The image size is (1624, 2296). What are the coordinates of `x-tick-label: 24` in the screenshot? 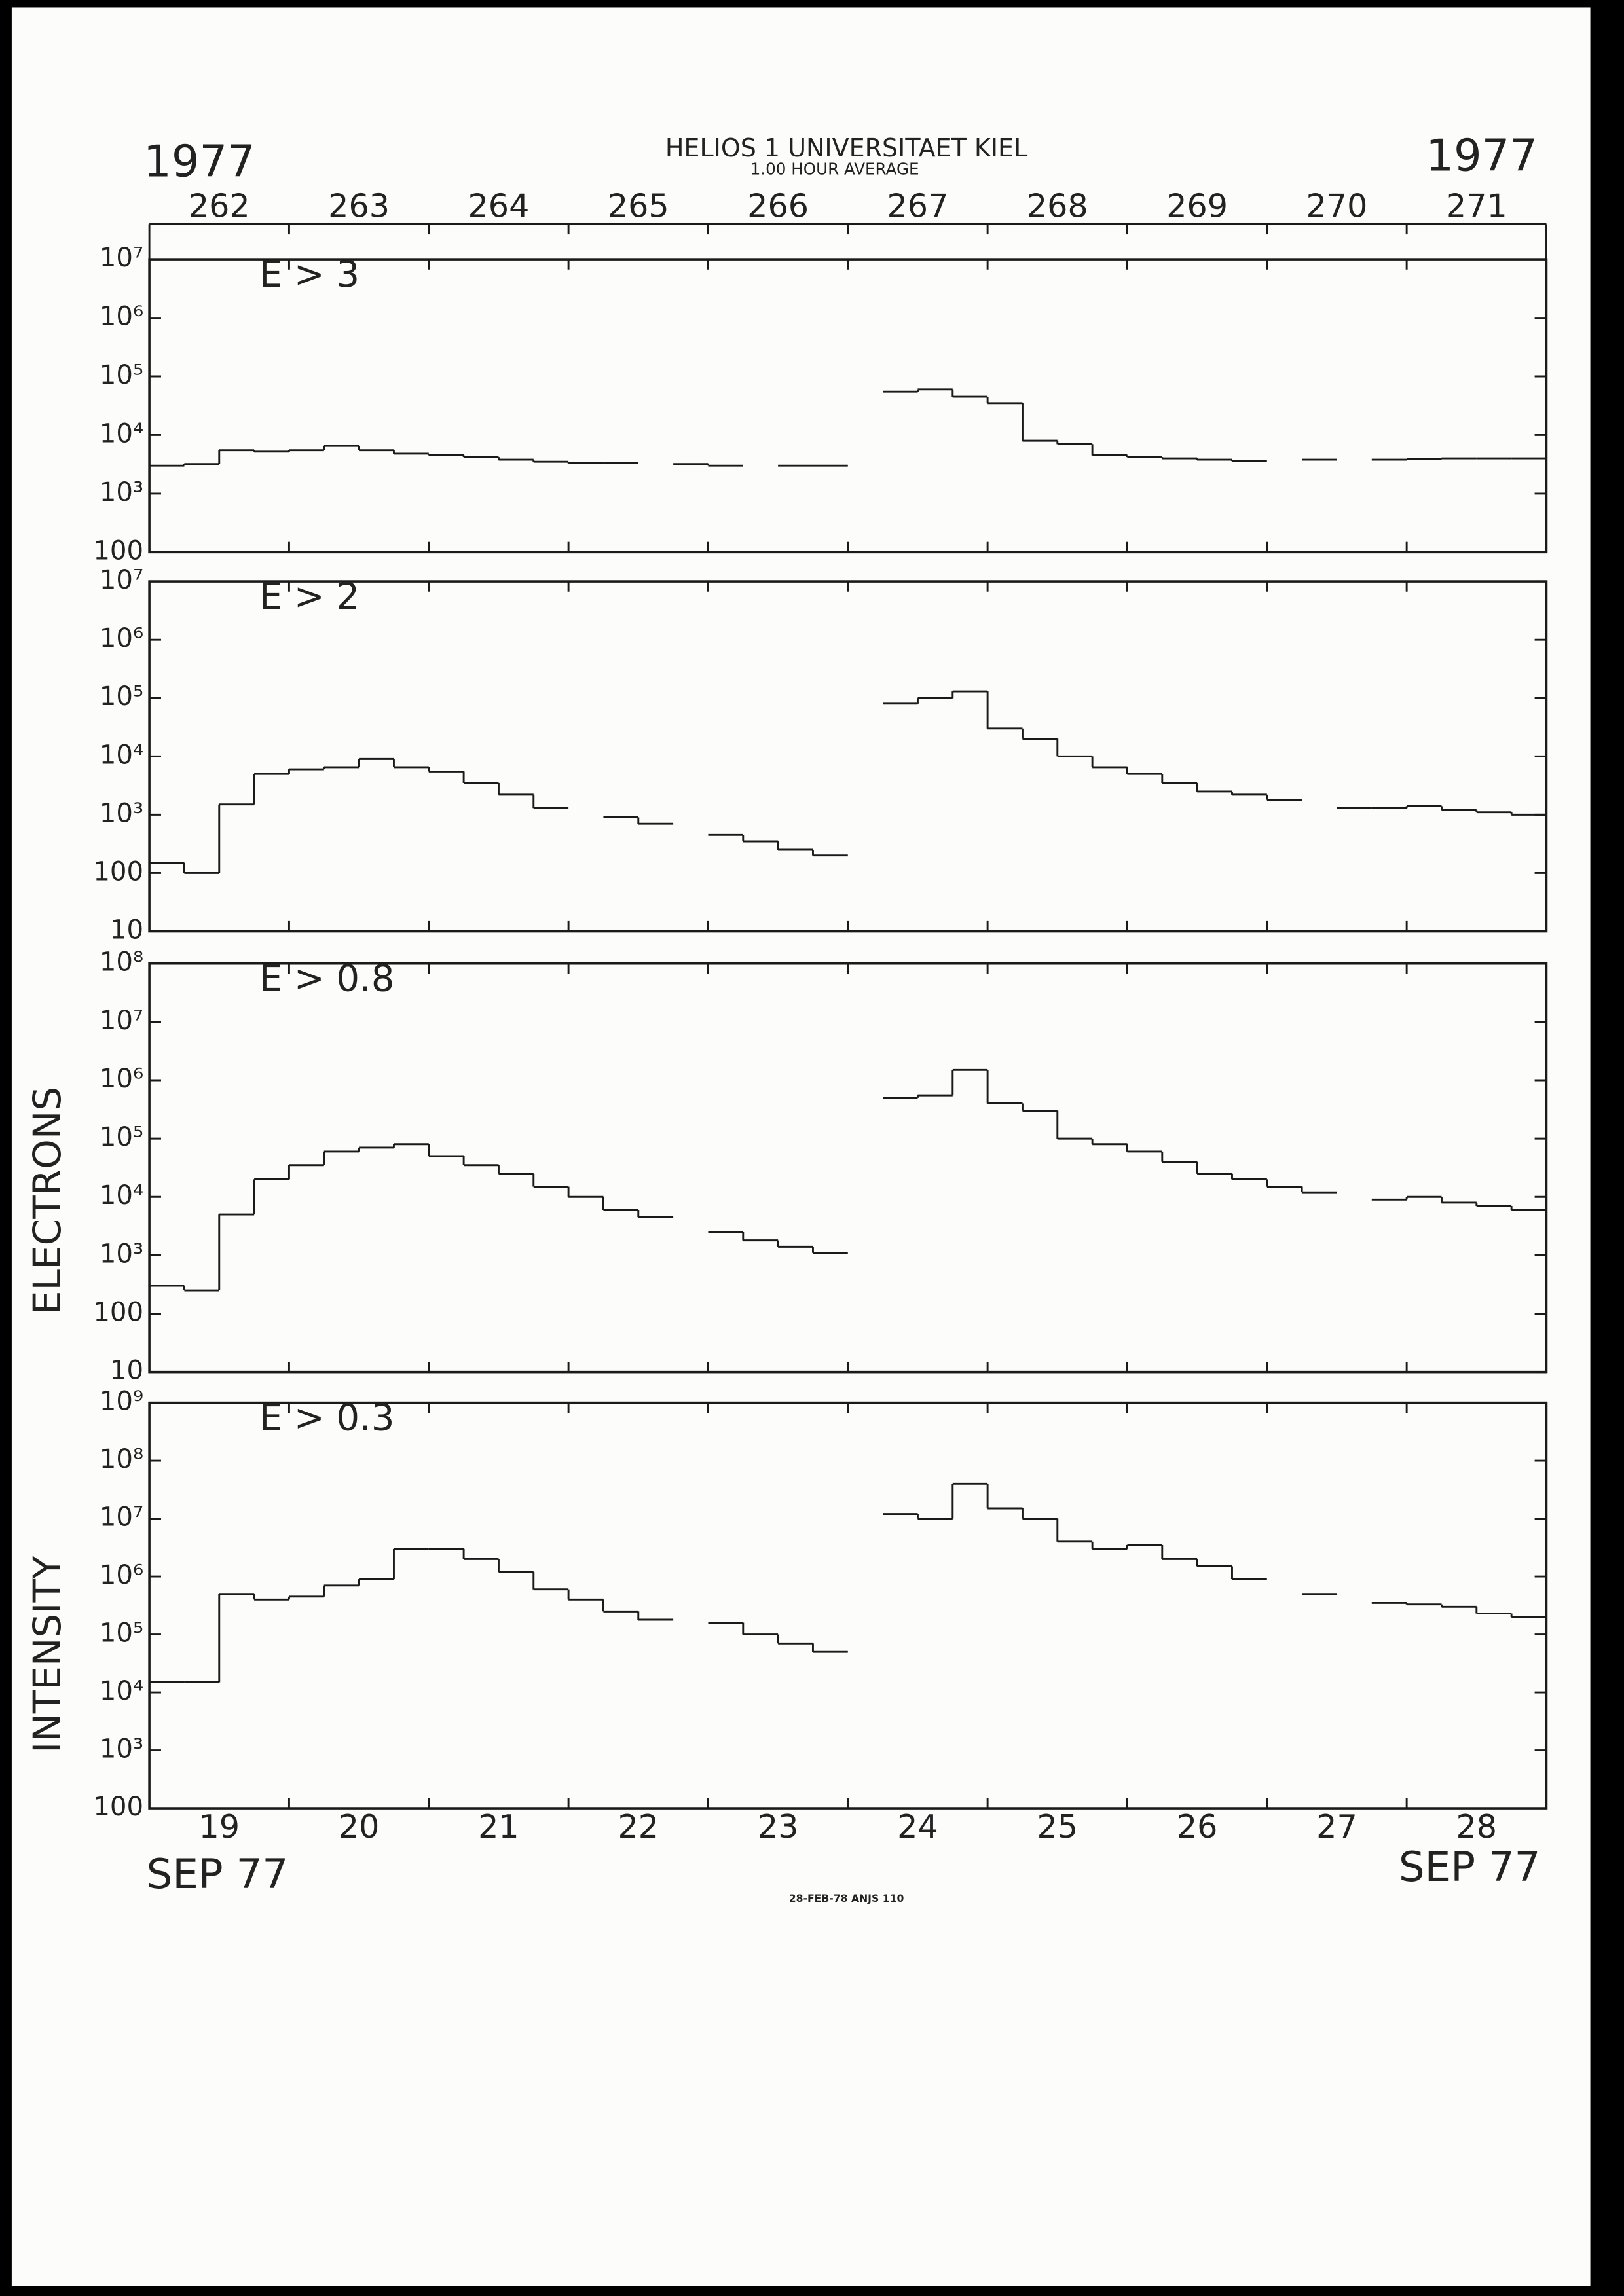 It's located at (917, 1827).